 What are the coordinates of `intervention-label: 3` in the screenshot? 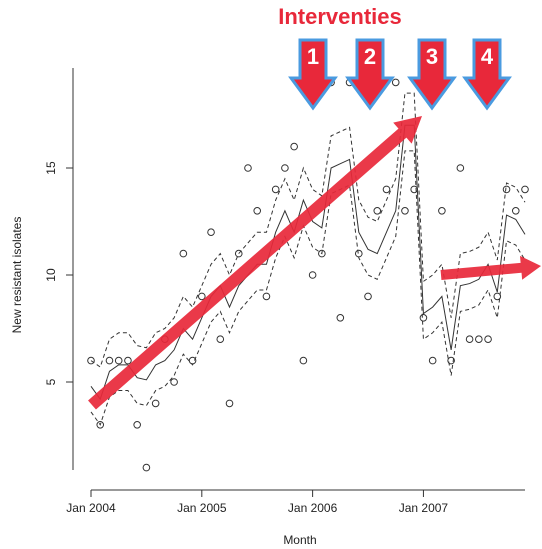 It's located at (432, 56).